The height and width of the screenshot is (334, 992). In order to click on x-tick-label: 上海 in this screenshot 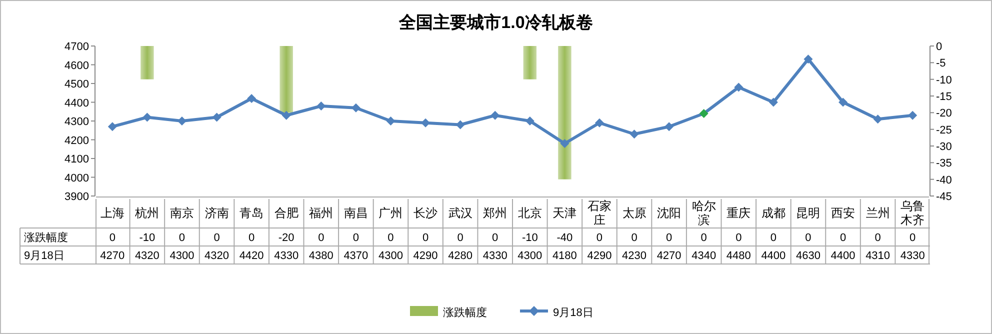, I will do `click(112, 213)`.